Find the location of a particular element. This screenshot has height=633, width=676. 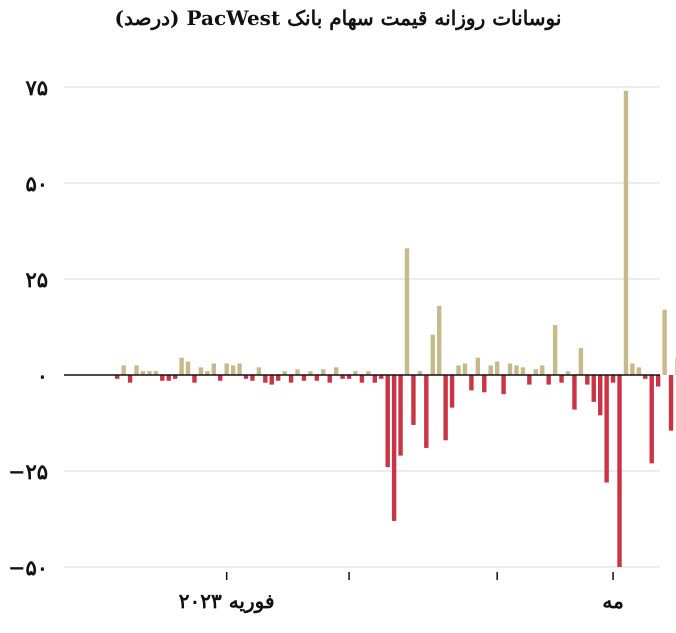

y-tick-label: −۲۵ is located at coordinates (28, 471).